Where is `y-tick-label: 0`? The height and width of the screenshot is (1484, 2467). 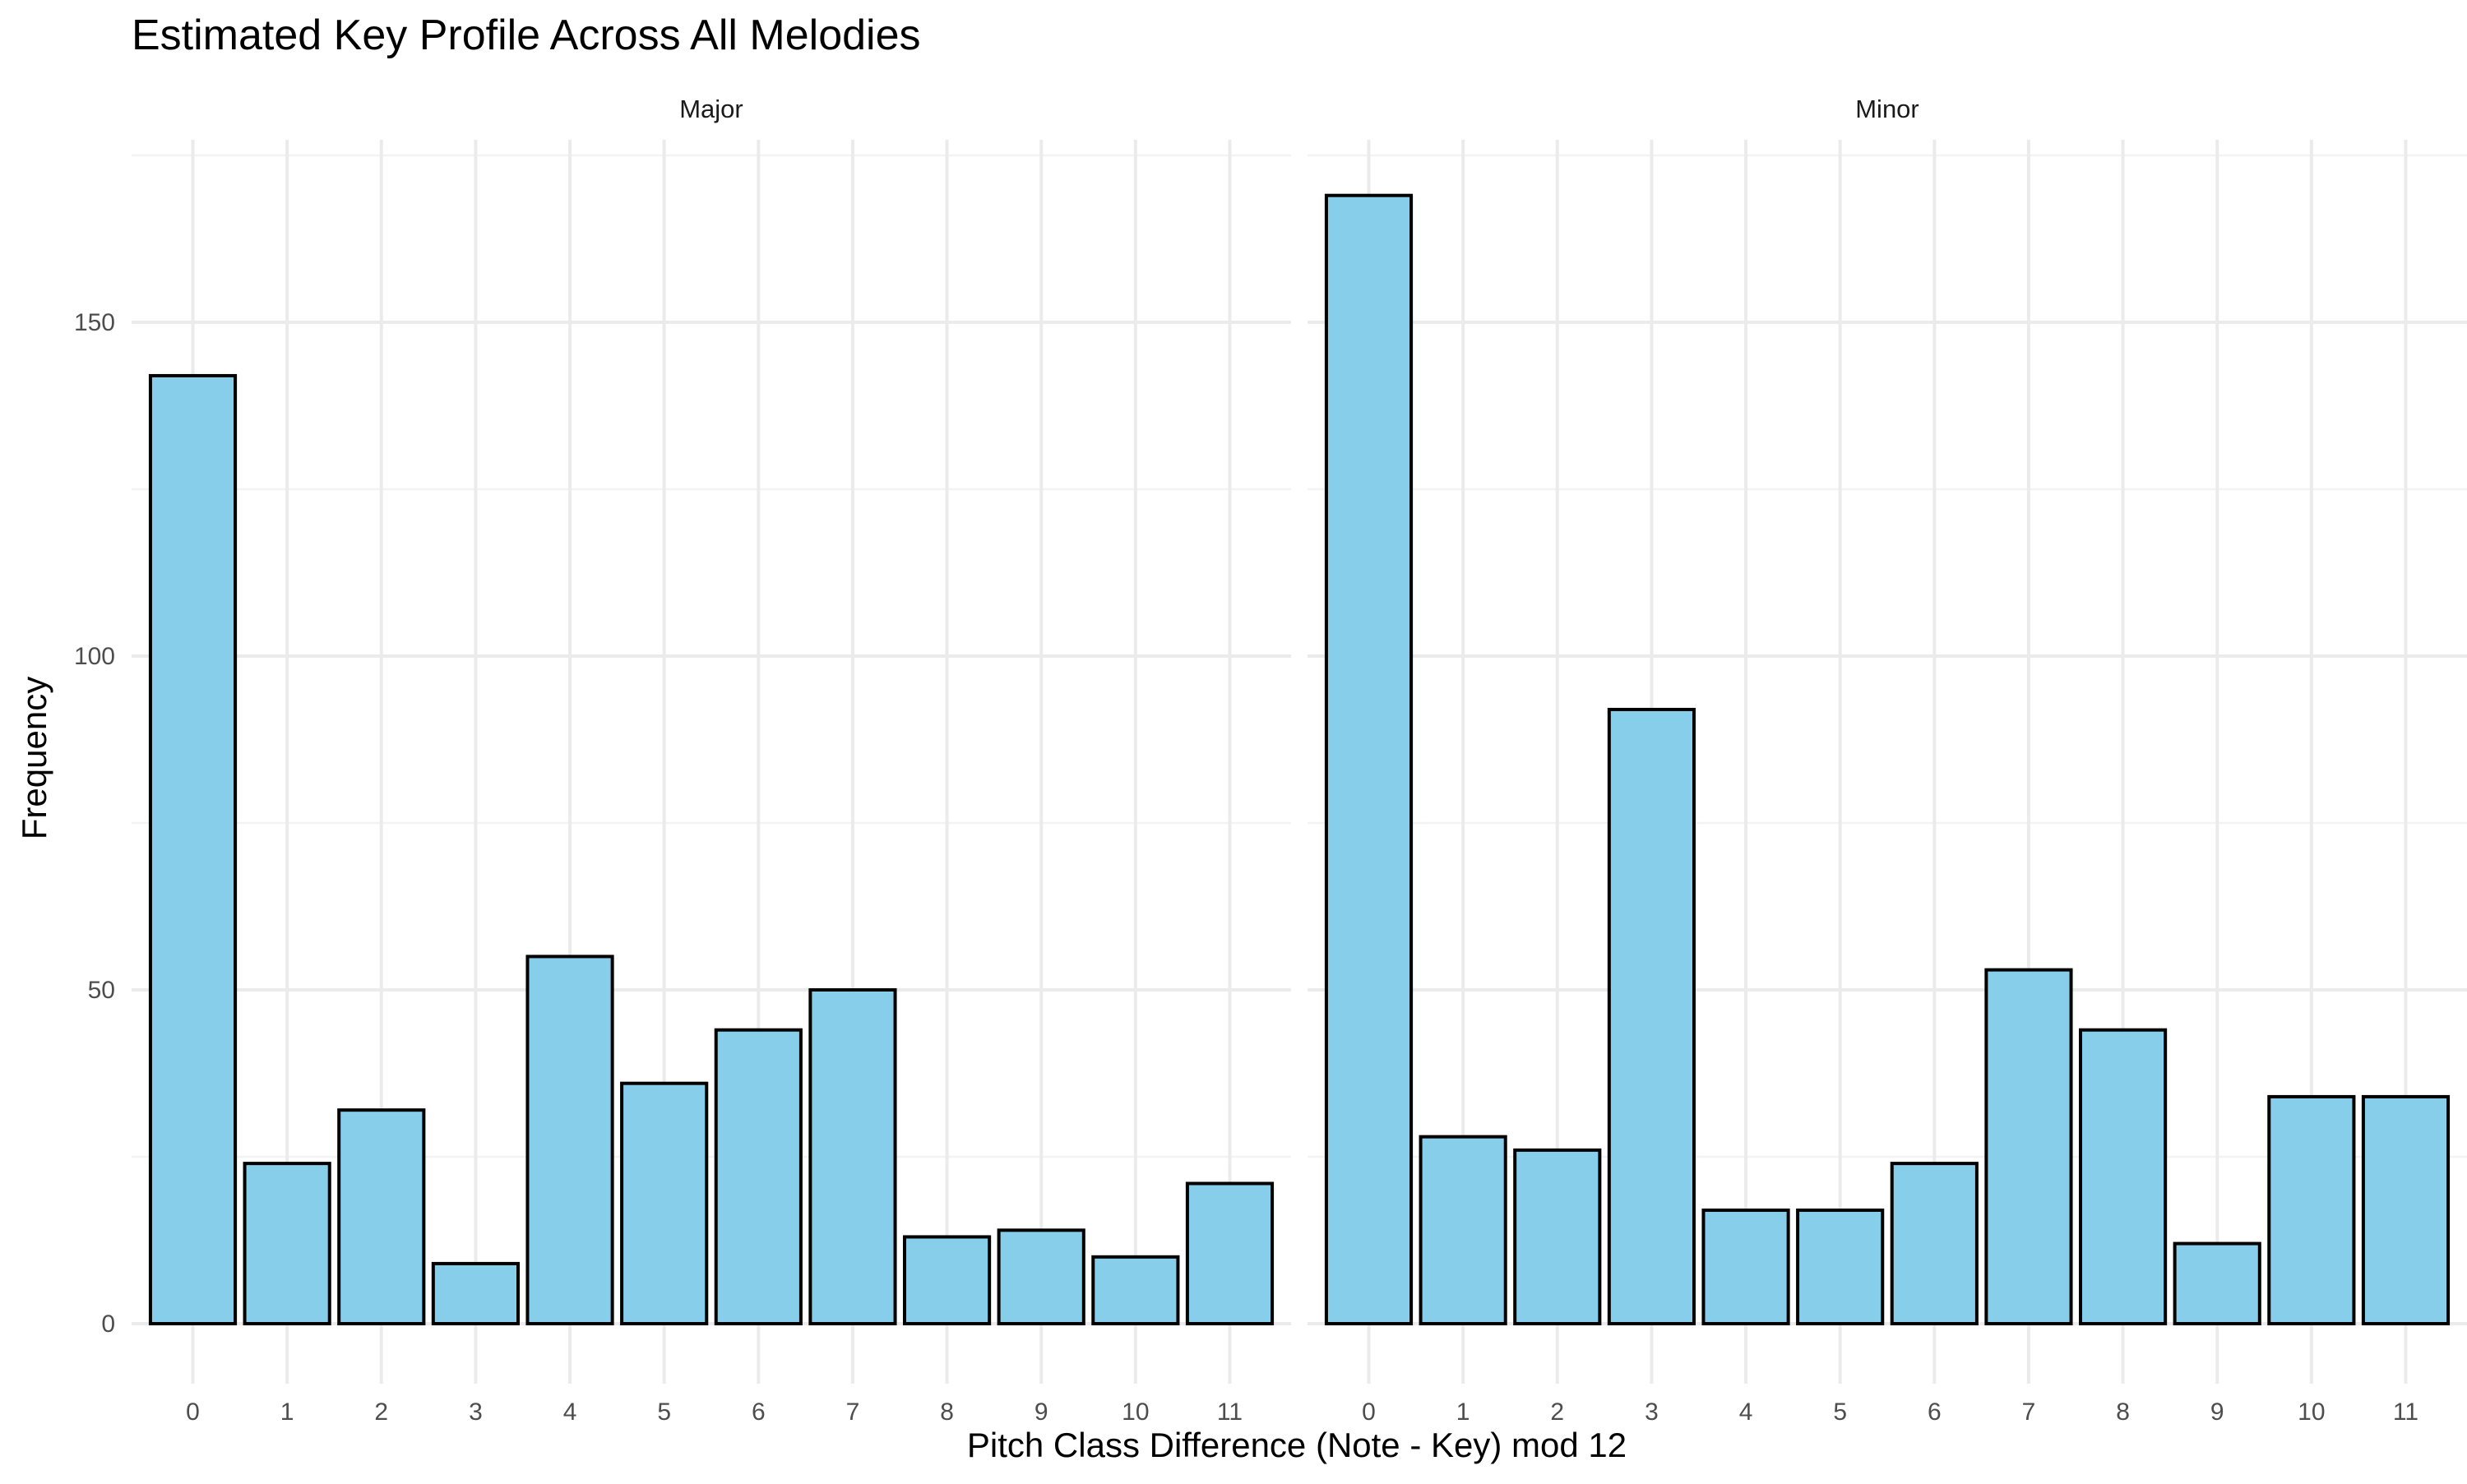 y-tick-label: 0 is located at coordinates (108, 1325).